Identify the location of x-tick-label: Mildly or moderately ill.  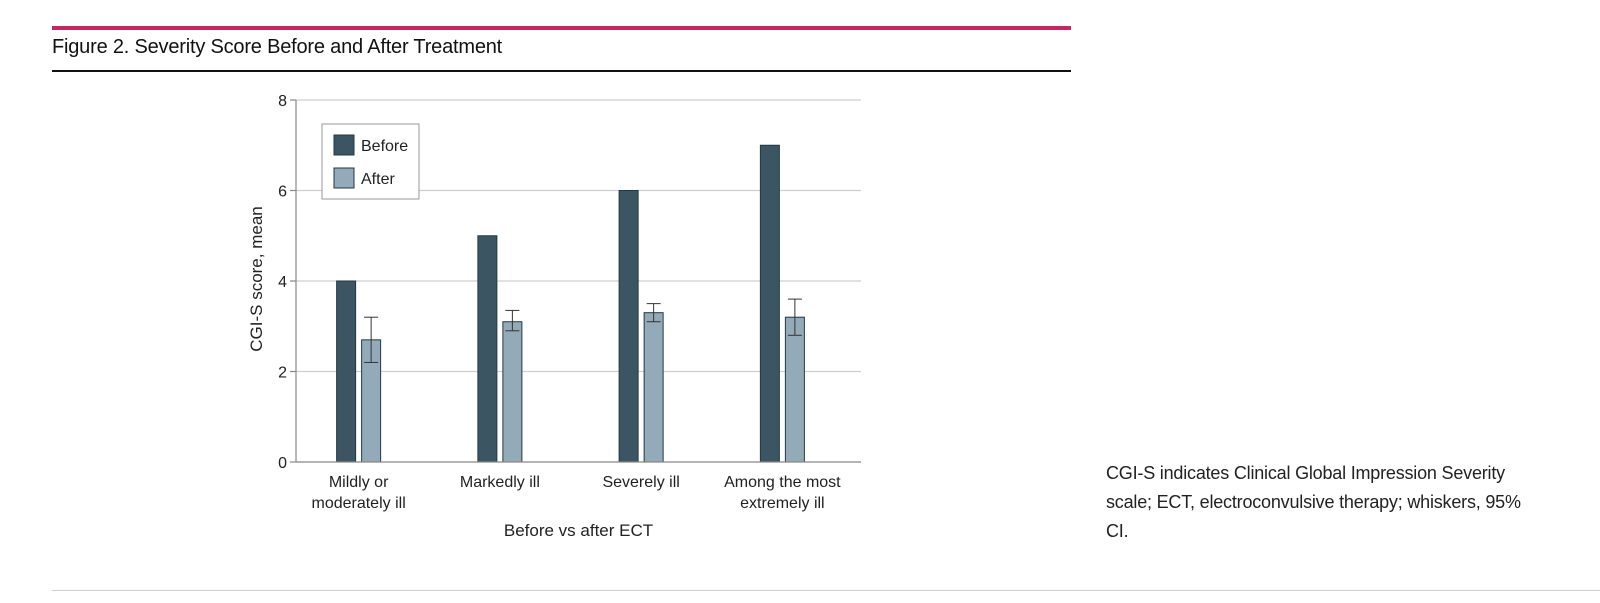
(358, 493).